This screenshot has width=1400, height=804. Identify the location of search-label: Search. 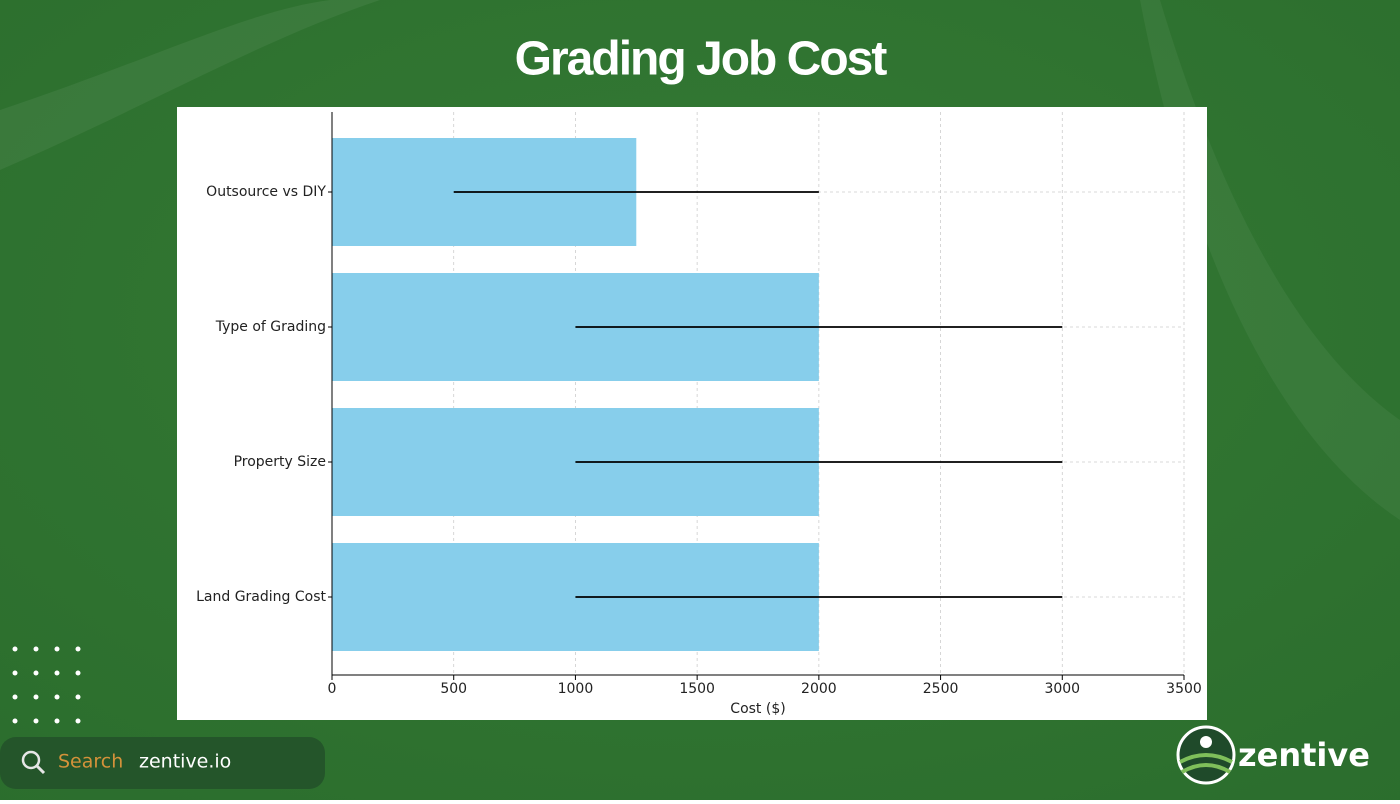
(90, 762).